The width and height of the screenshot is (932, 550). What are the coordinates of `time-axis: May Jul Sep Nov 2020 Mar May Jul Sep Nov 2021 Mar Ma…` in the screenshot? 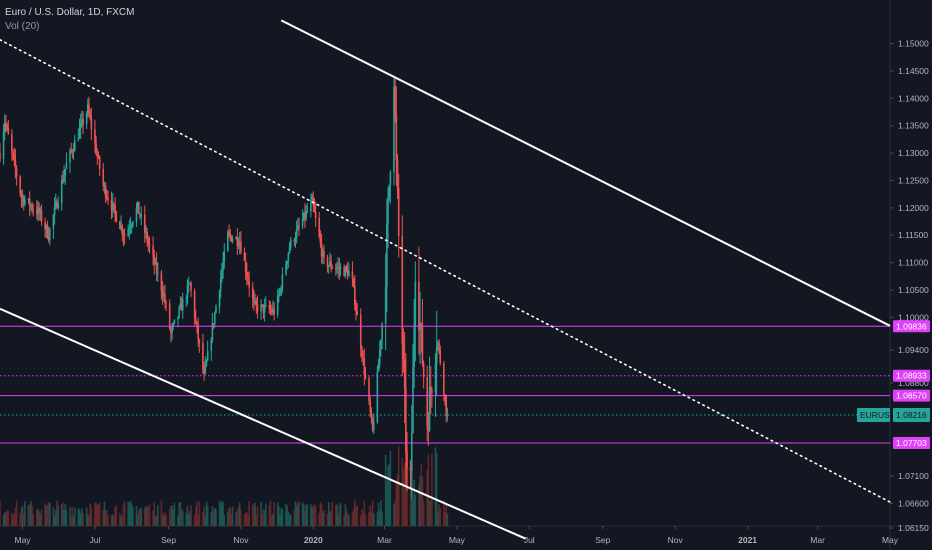 It's located at (457, 535).